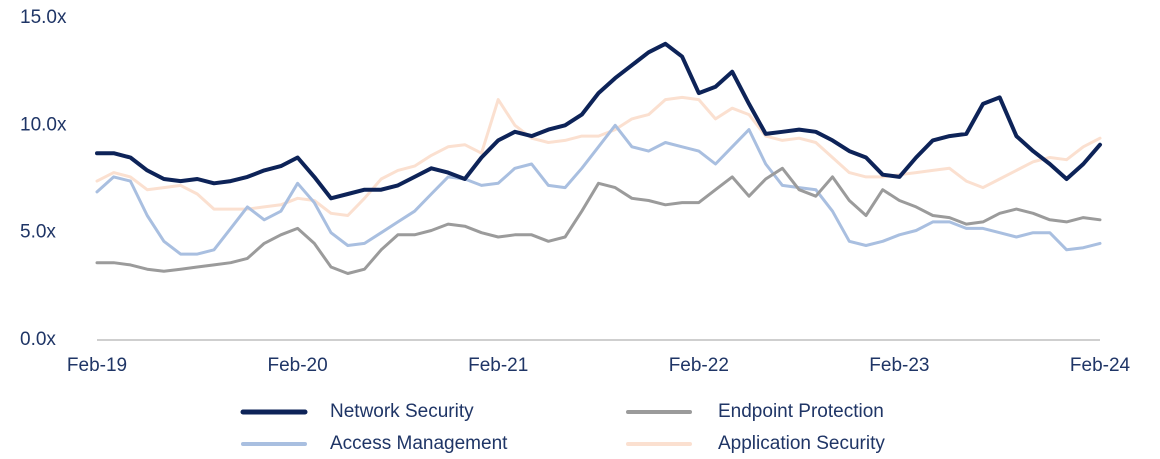 The height and width of the screenshot is (459, 1160). Describe the element at coordinates (43, 124) in the screenshot. I see `y-tick-label: 10.0x` at that location.